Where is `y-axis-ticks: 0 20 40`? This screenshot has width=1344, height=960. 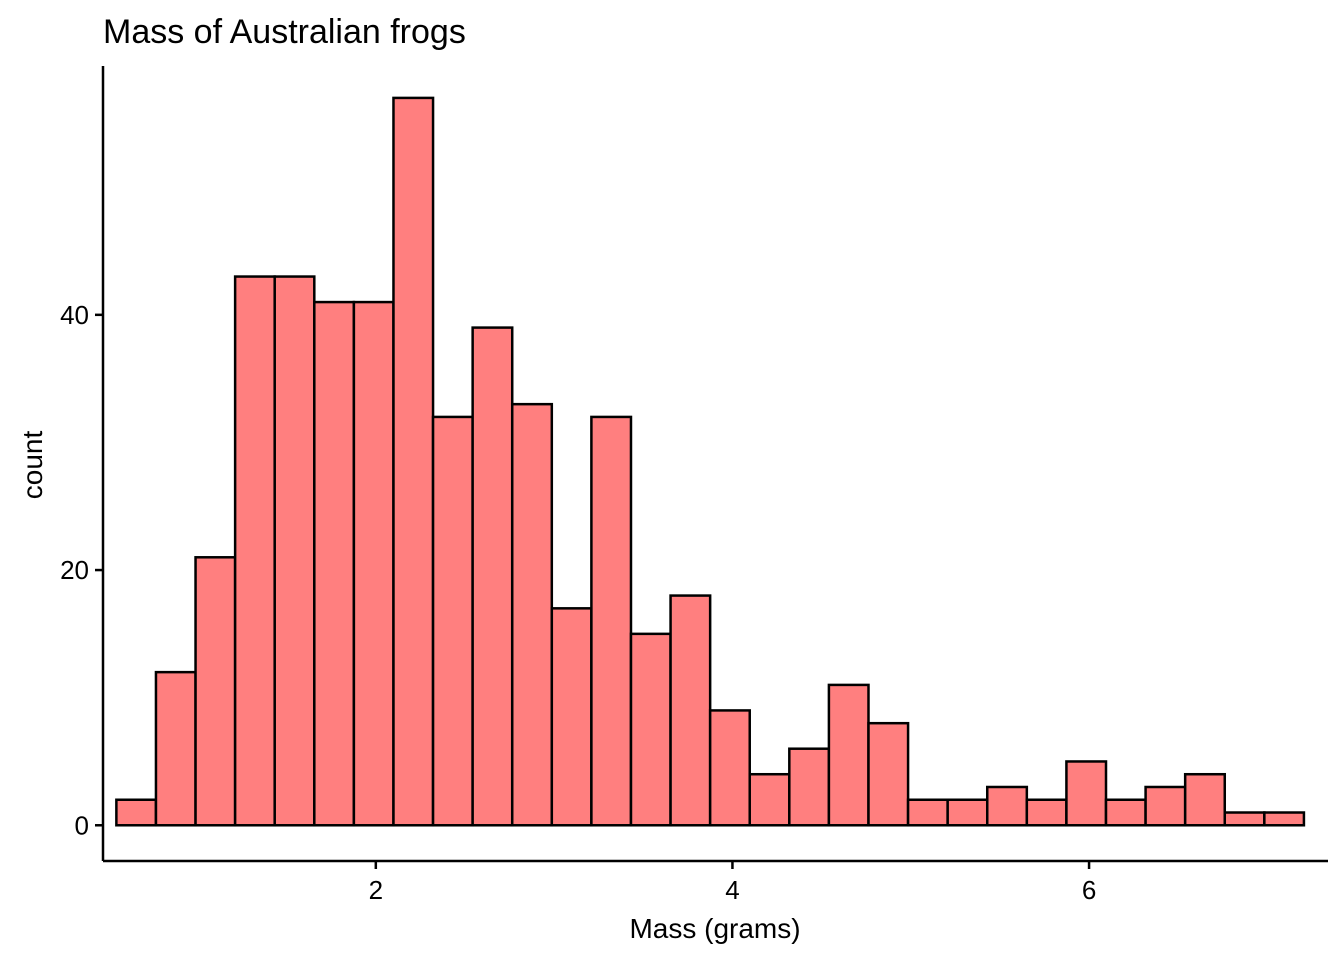
y-axis-ticks: 0 20 40 is located at coordinates (81, 570).